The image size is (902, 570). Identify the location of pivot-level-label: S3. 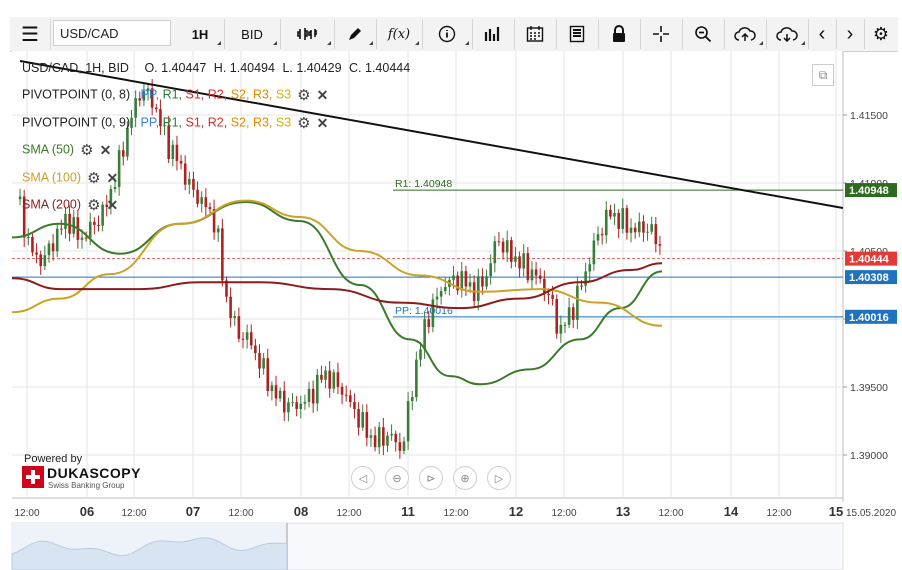
(281, 122).